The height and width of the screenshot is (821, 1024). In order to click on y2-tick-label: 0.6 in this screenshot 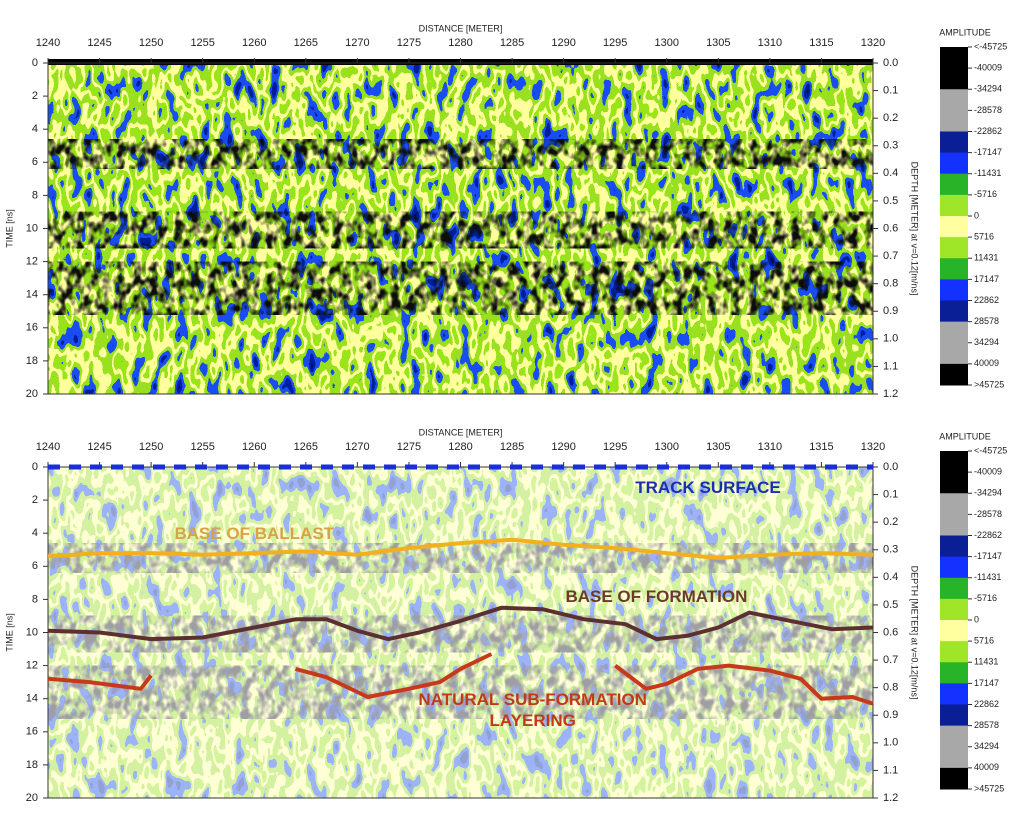, I will do `click(890, 228)`.